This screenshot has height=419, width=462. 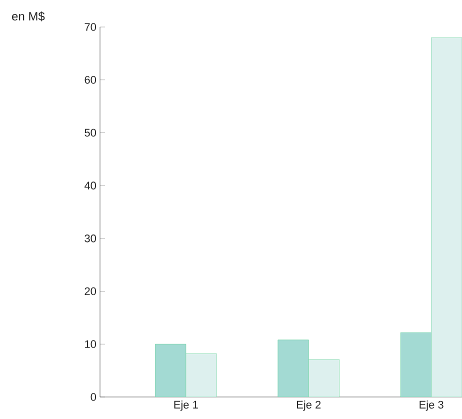 I want to click on x-tick-label: Eje 3, so click(x=432, y=405).